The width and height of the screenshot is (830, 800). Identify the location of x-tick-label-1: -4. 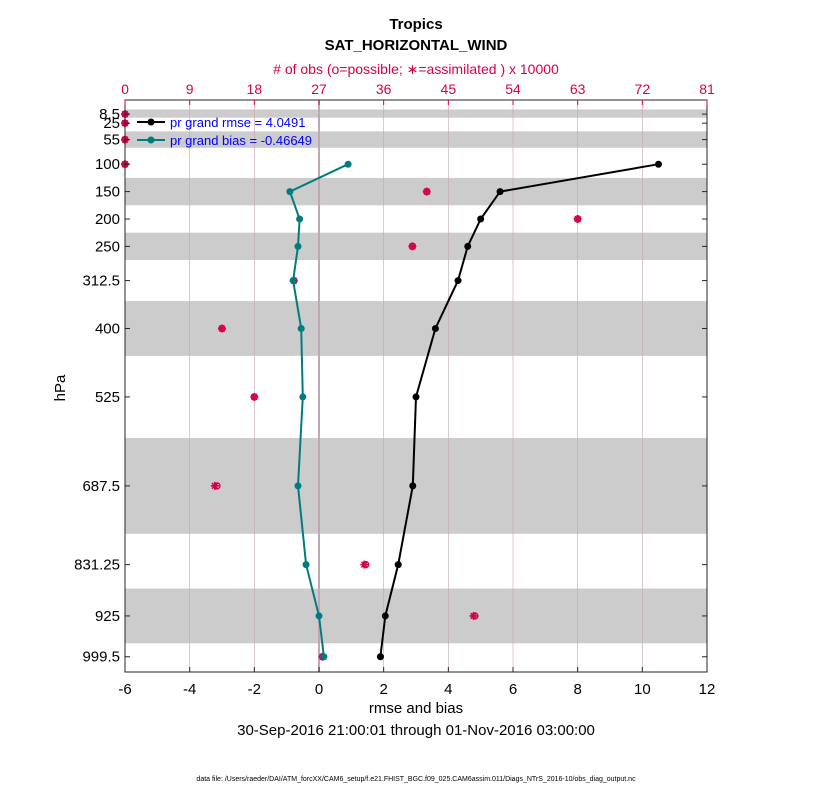
(189, 689).